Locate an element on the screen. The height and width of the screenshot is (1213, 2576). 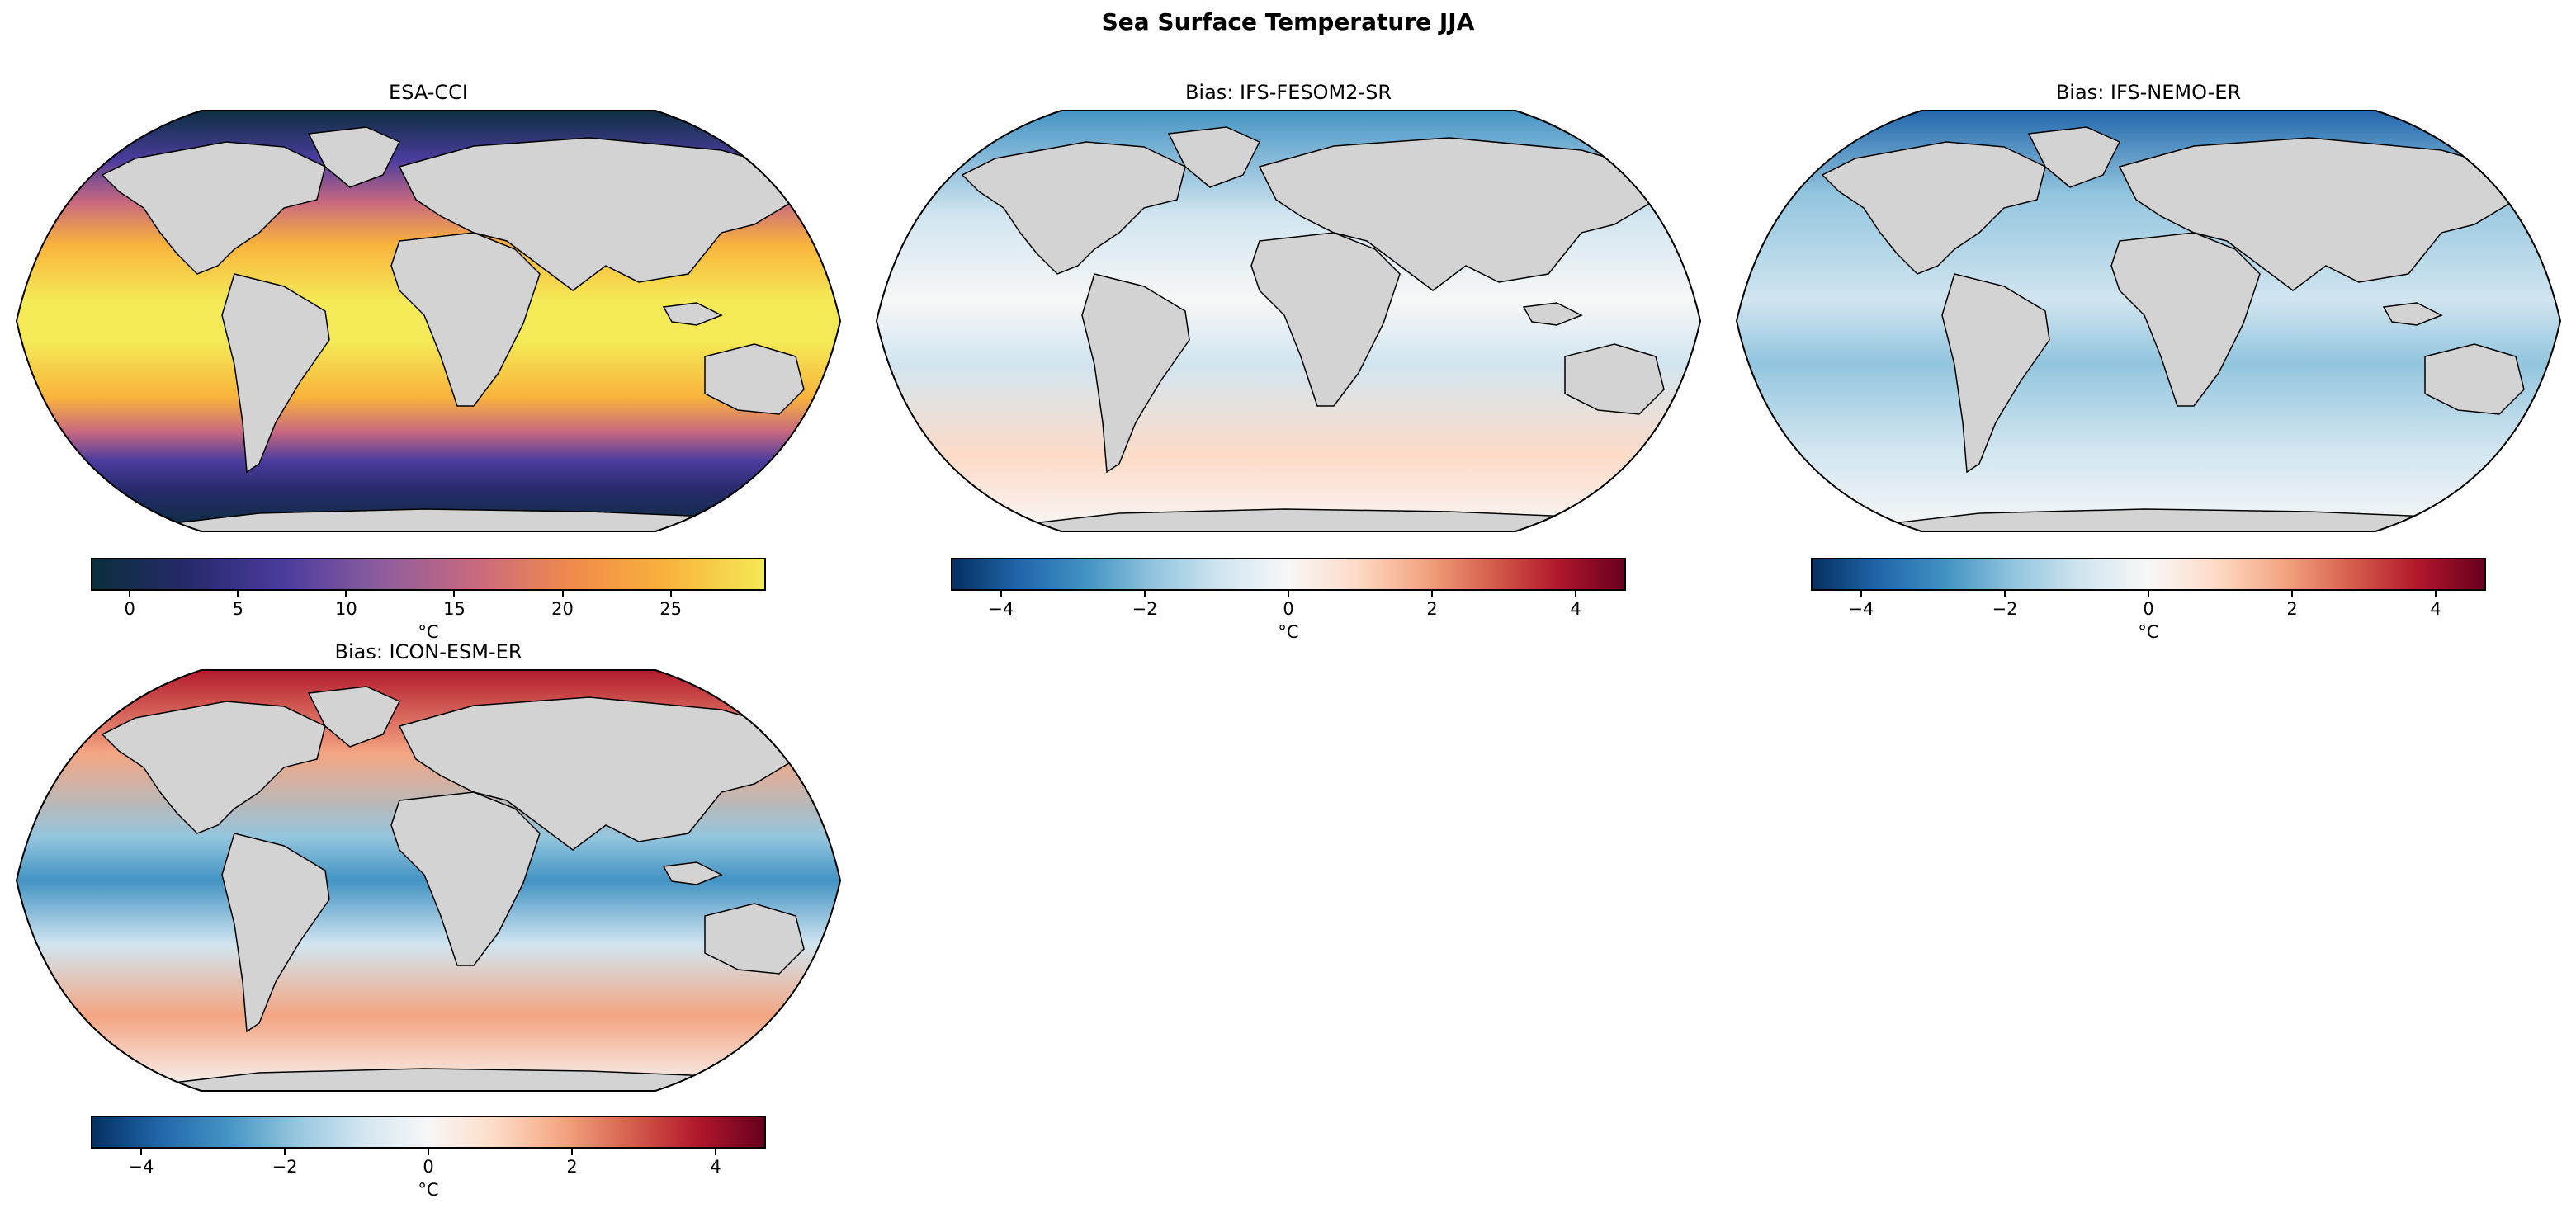
bias-map-ifs-nemo-er is located at coordinates (2148, 321).